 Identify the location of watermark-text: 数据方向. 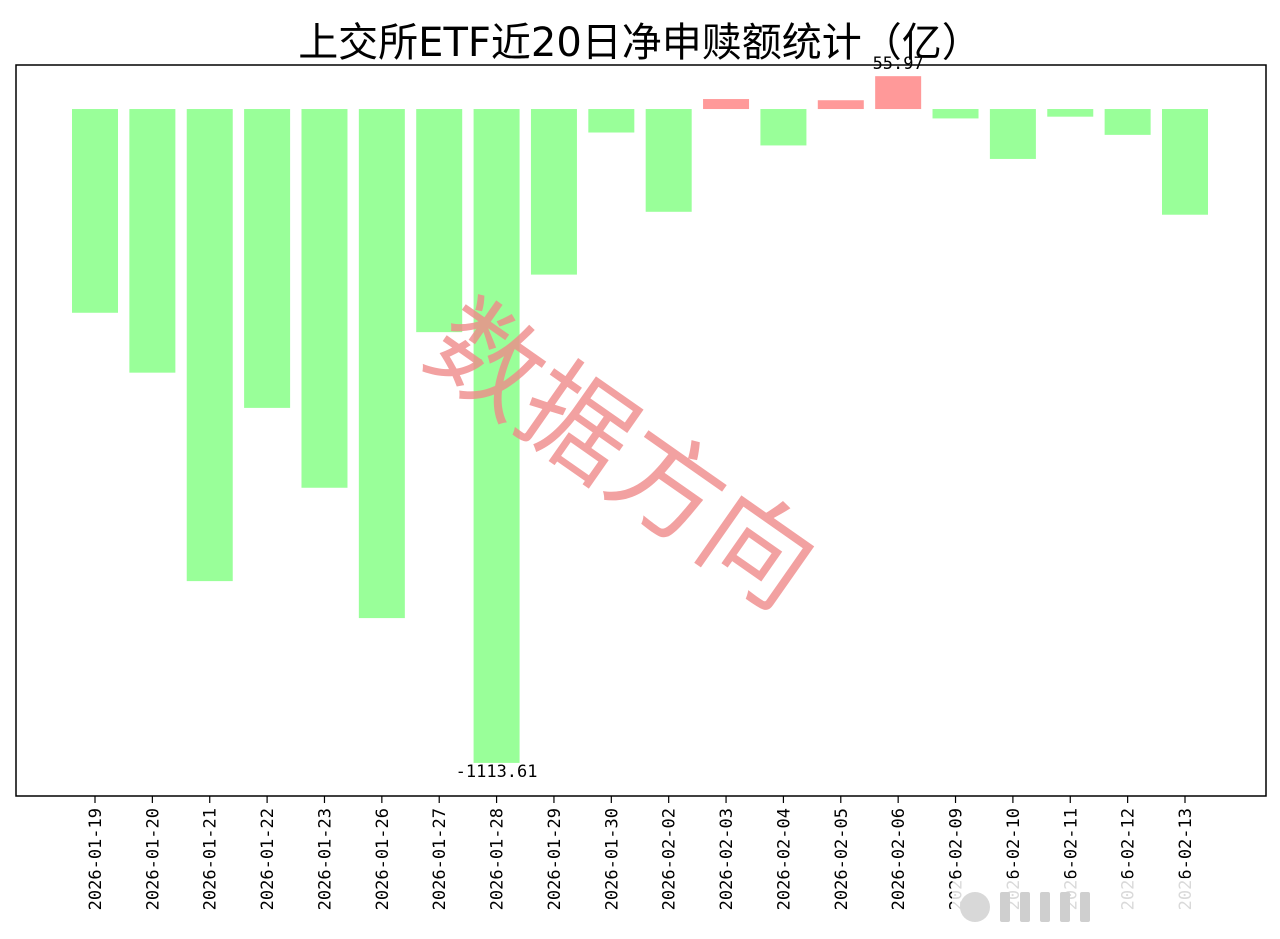
(622, 454).